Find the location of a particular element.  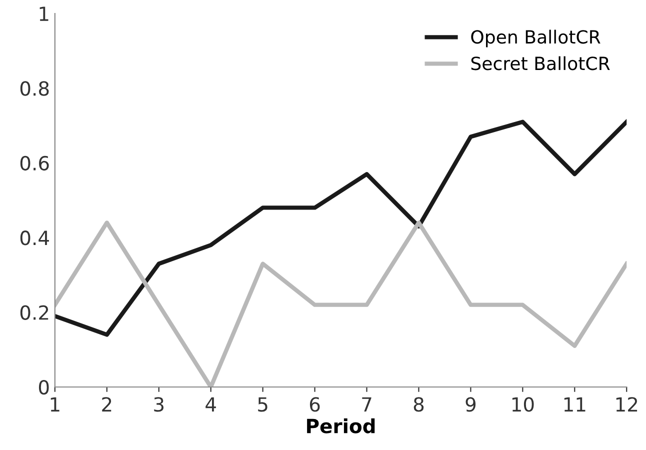

x-tick-label: 12 is located at coordinates (627, 404).